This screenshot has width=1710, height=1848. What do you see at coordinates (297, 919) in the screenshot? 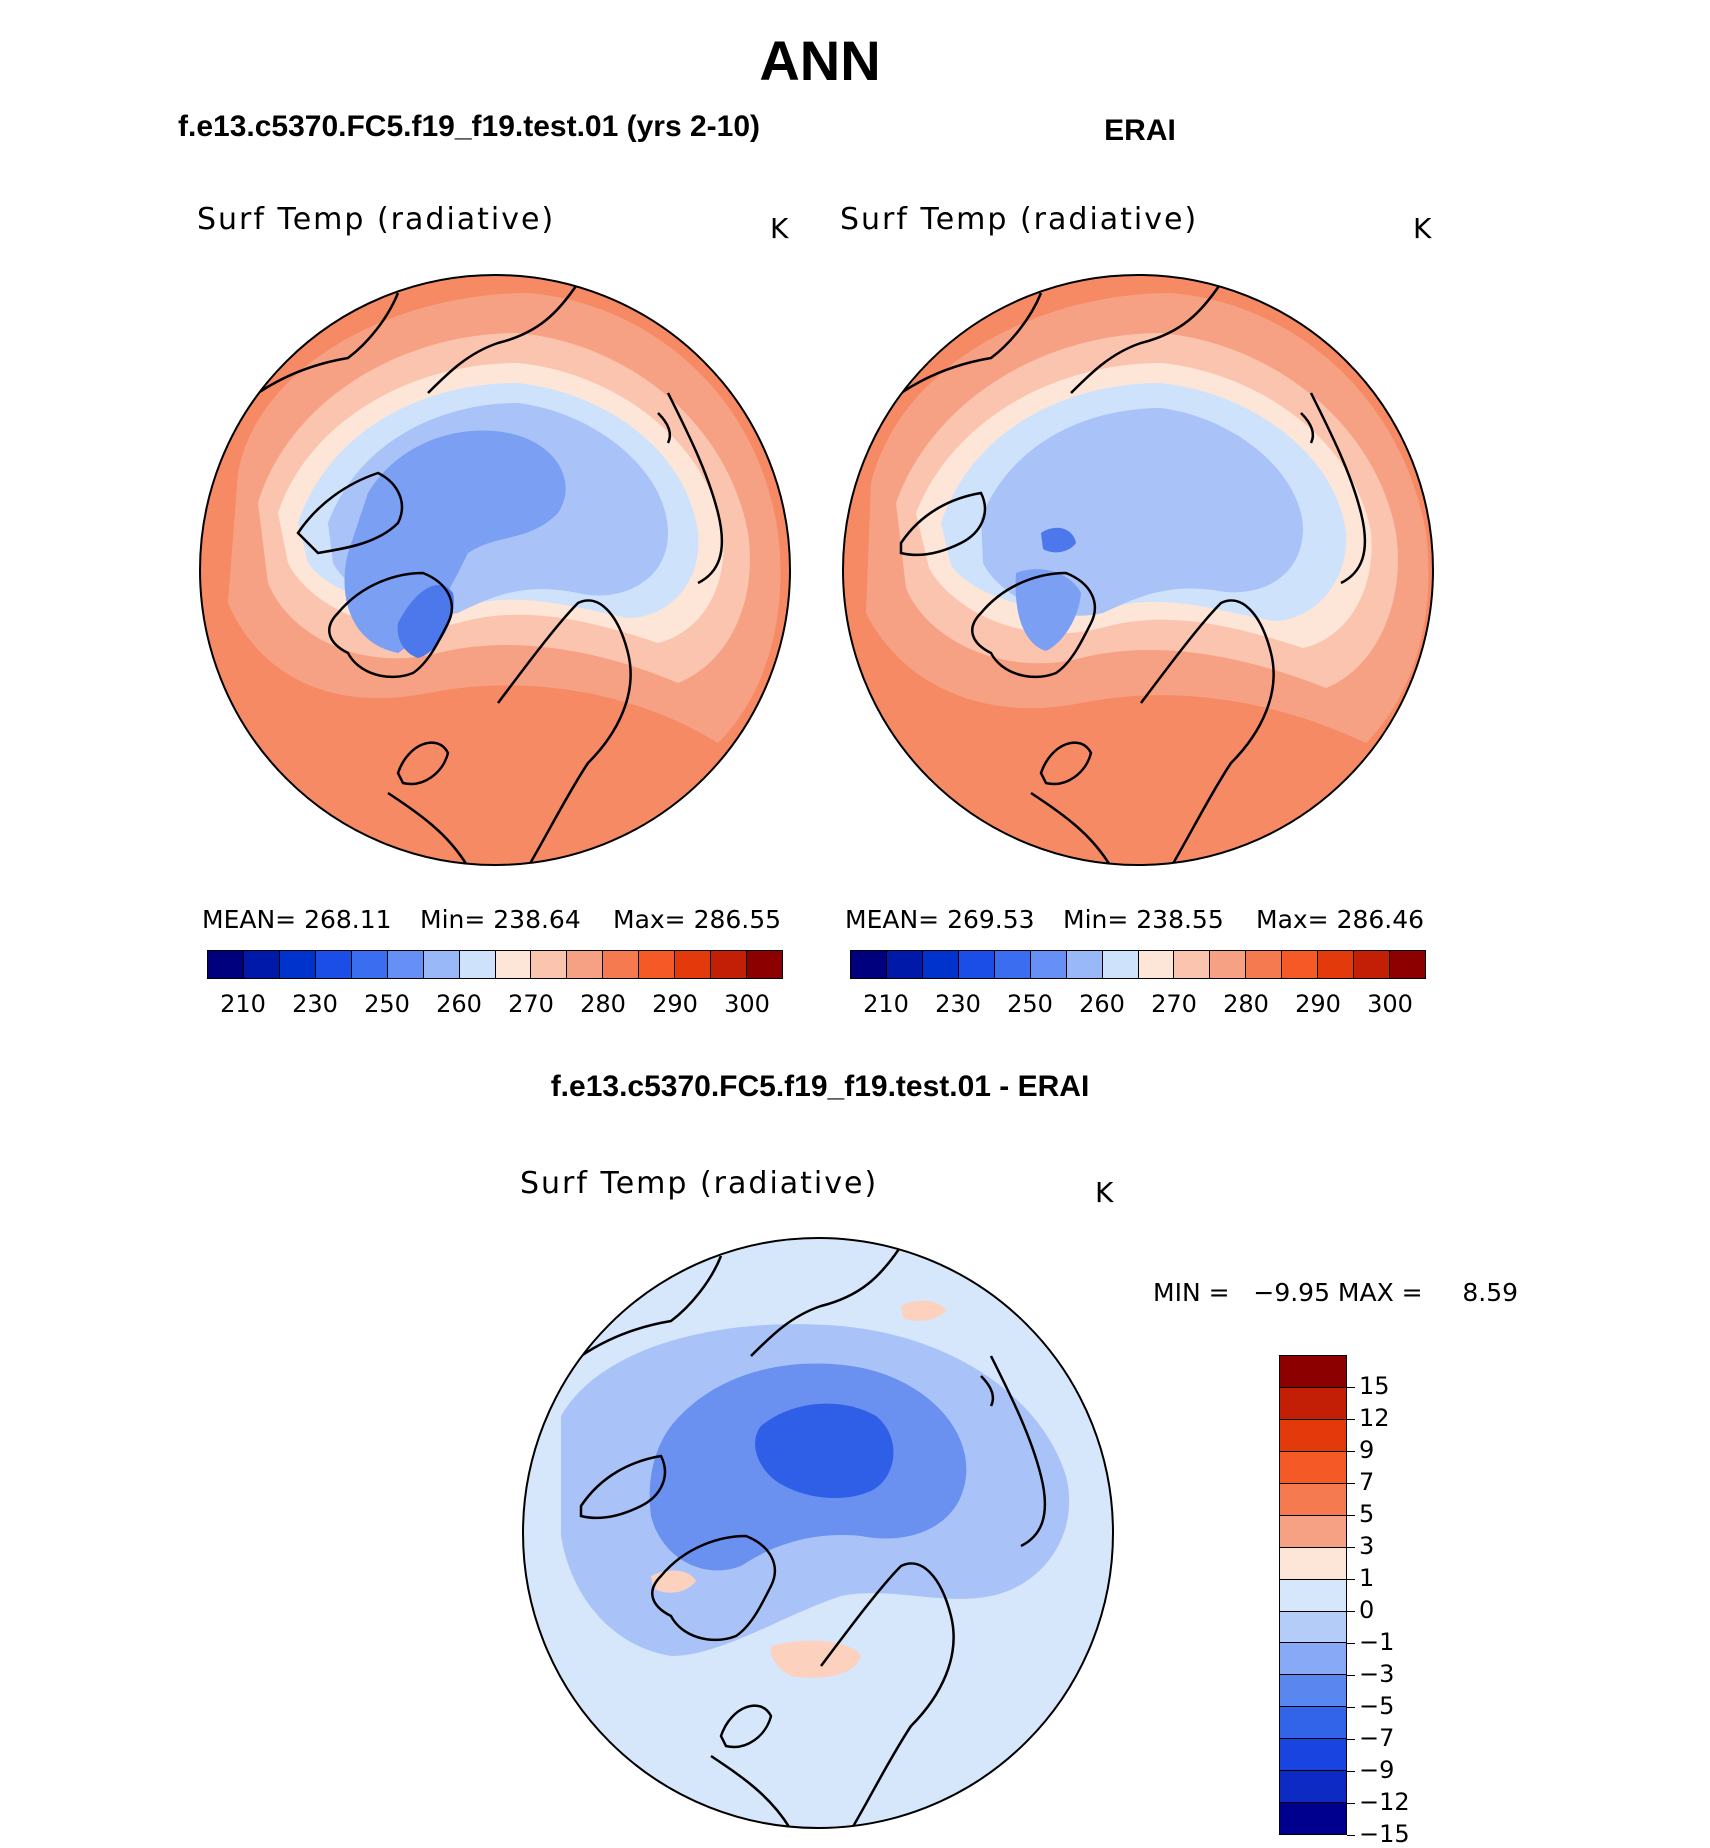
I see `case-mean-stat: MEAN= 268.11` at bounding box center [297, 919].